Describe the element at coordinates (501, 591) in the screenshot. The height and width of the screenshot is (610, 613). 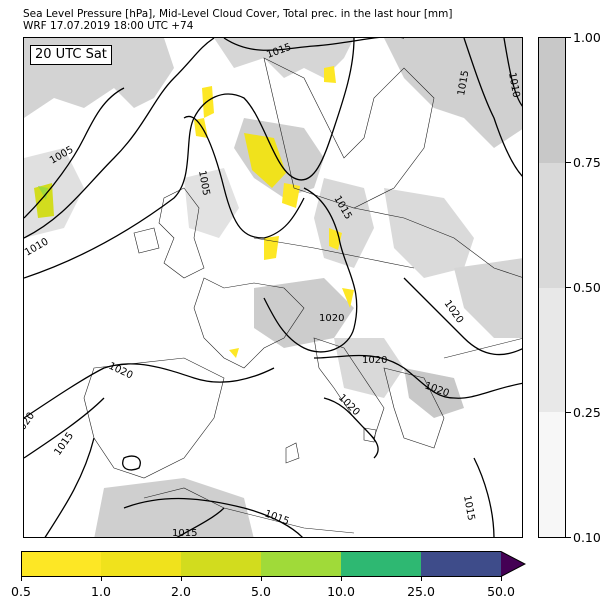
I see `precip-cbar-label: 50.0` at that location.